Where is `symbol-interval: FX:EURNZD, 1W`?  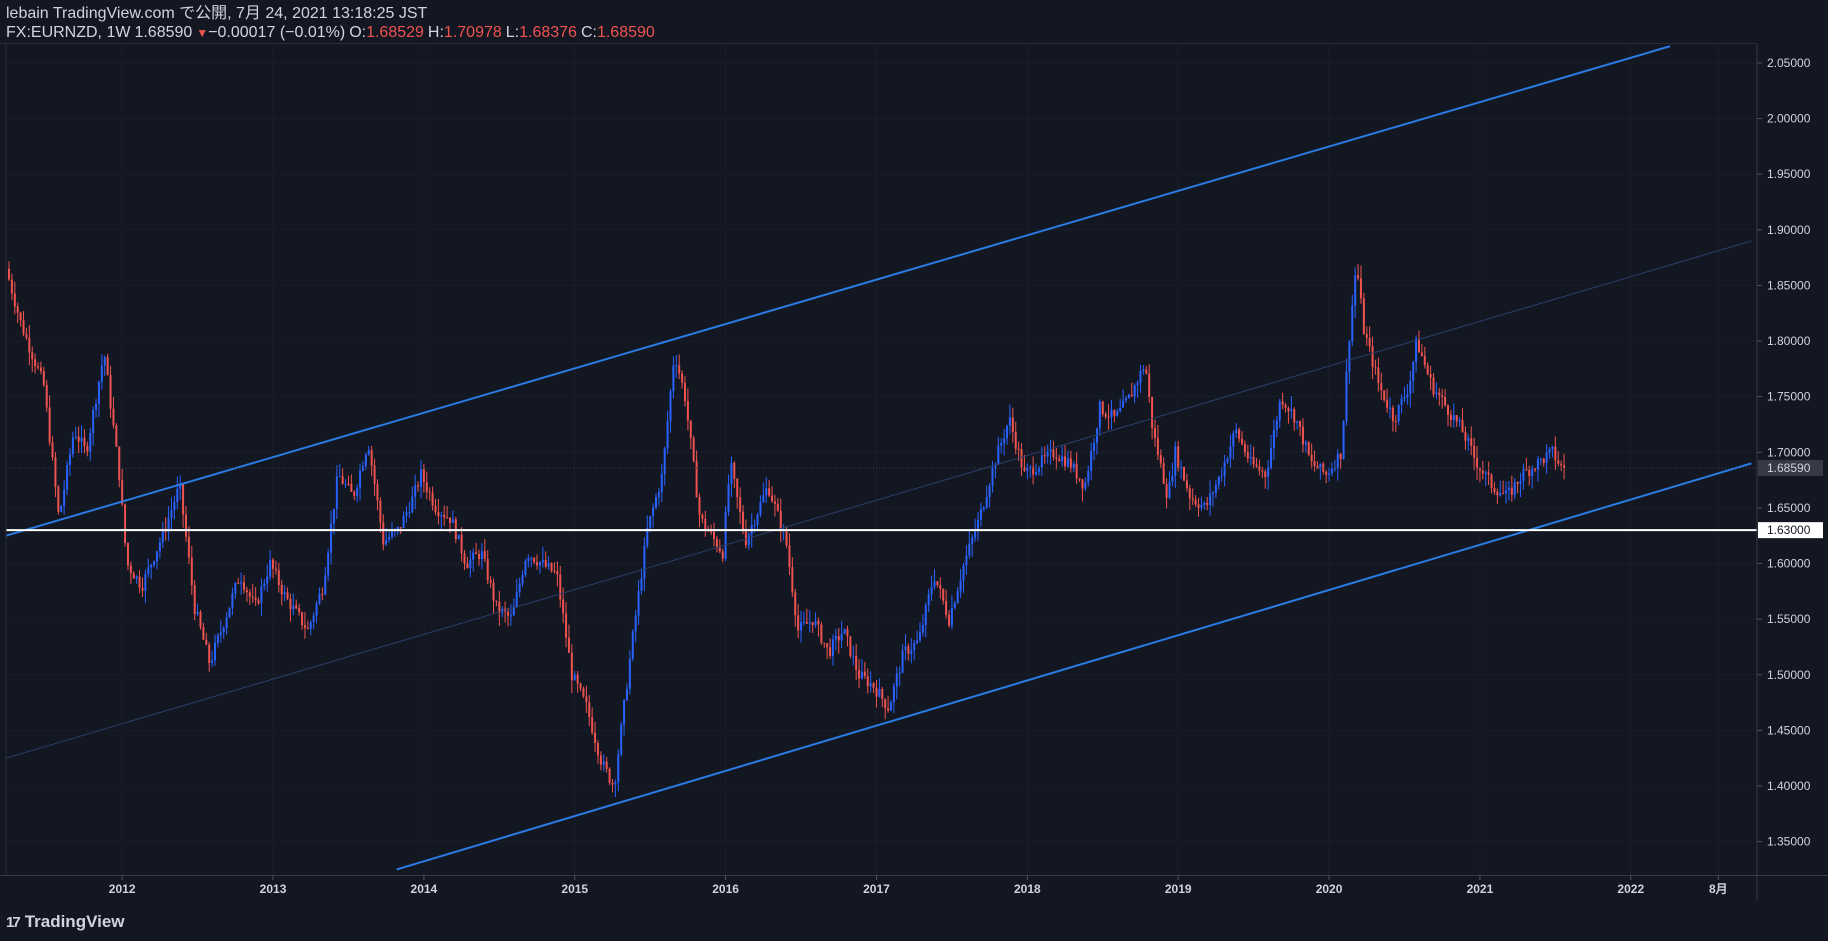 symbol-interval: FX:EURNZD, 1W is located at coordinates (68, 32).